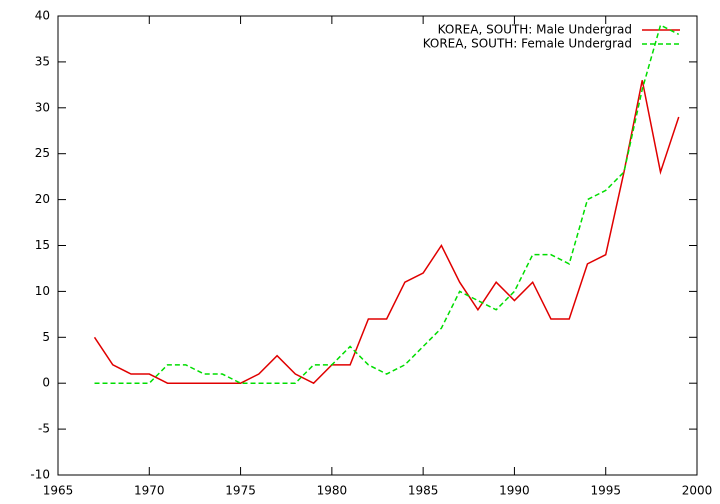 This screenshot has height=504, width=720. What do you see at coordinates (42, 16) in the screenshot?
I see `y-tick-label: 40` at bounding box center [42, 16].